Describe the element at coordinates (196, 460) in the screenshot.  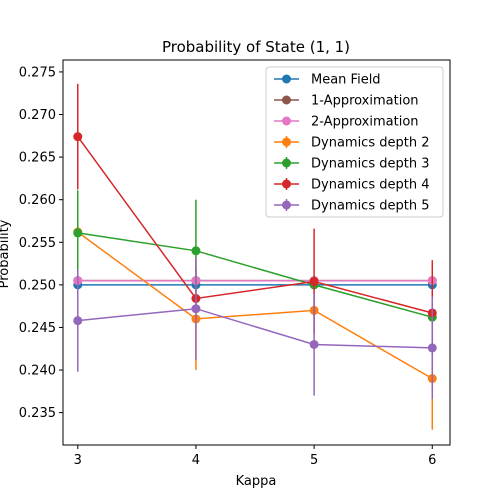
I see `x-tick-label: 4` at that location.